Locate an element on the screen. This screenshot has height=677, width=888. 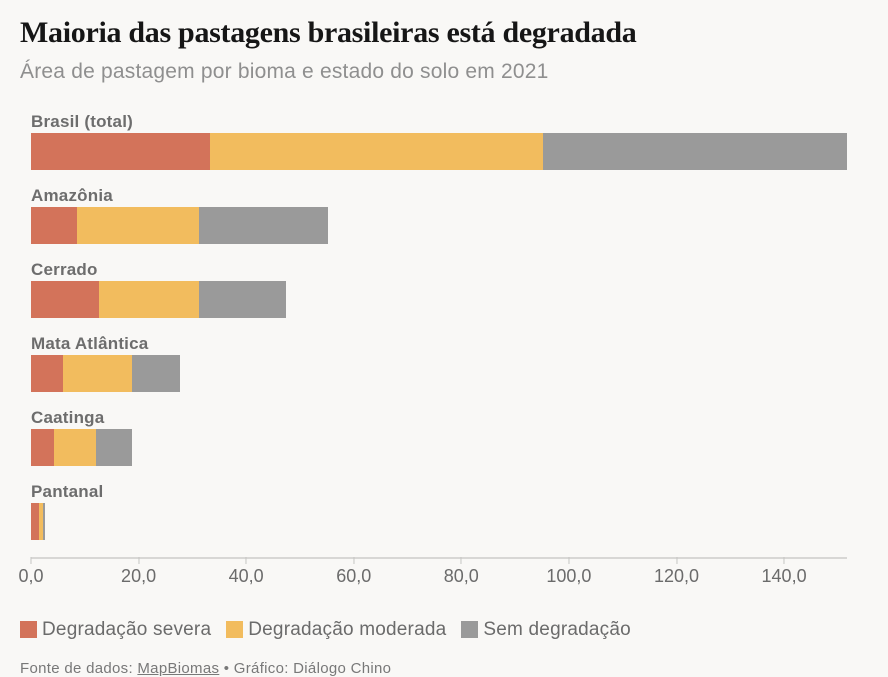
tick-label: 140,0 is located at coordinates (784, 575).